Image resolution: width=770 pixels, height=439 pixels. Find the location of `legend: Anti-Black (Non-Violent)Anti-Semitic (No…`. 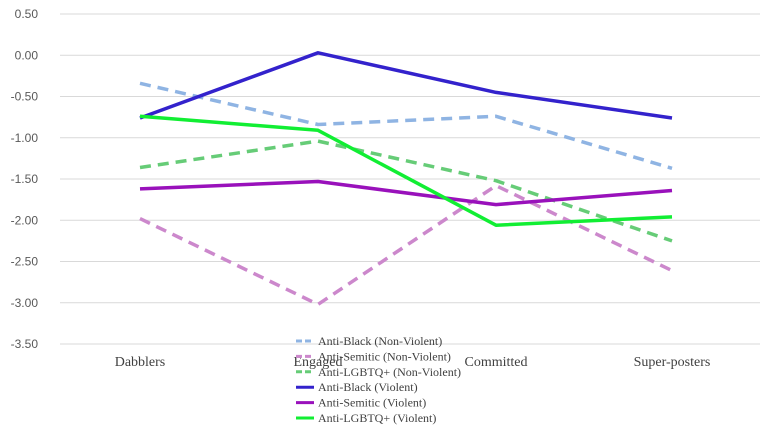

legend: Anti-Black (Non-Violent)Anti-Semitic (No… is located at coordinates (378, 379).